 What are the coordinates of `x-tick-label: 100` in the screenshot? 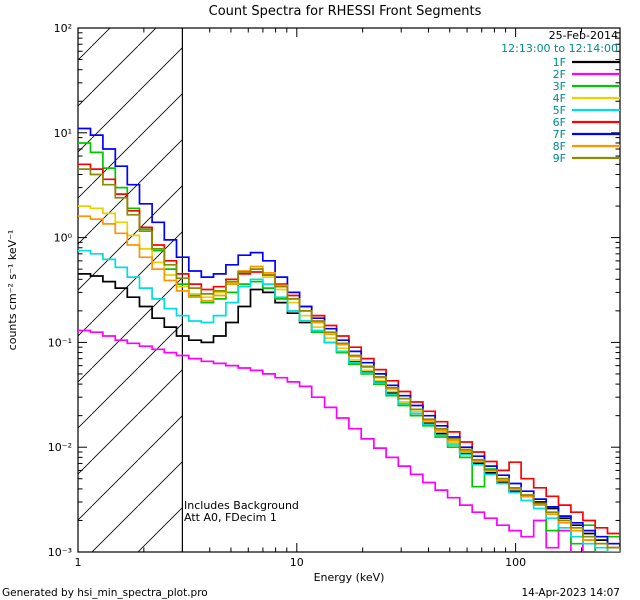 It's located at (515, 562).